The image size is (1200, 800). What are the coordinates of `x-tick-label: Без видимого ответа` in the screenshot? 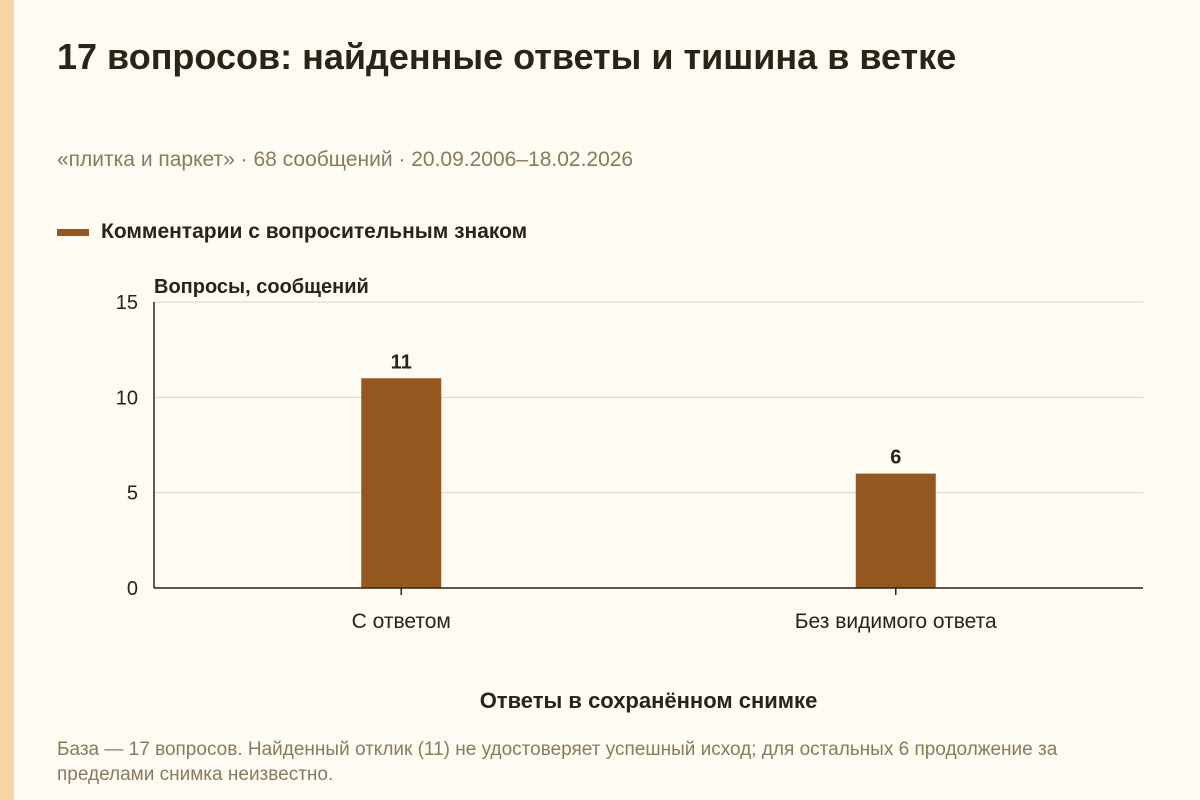 It's located at (896, 621).